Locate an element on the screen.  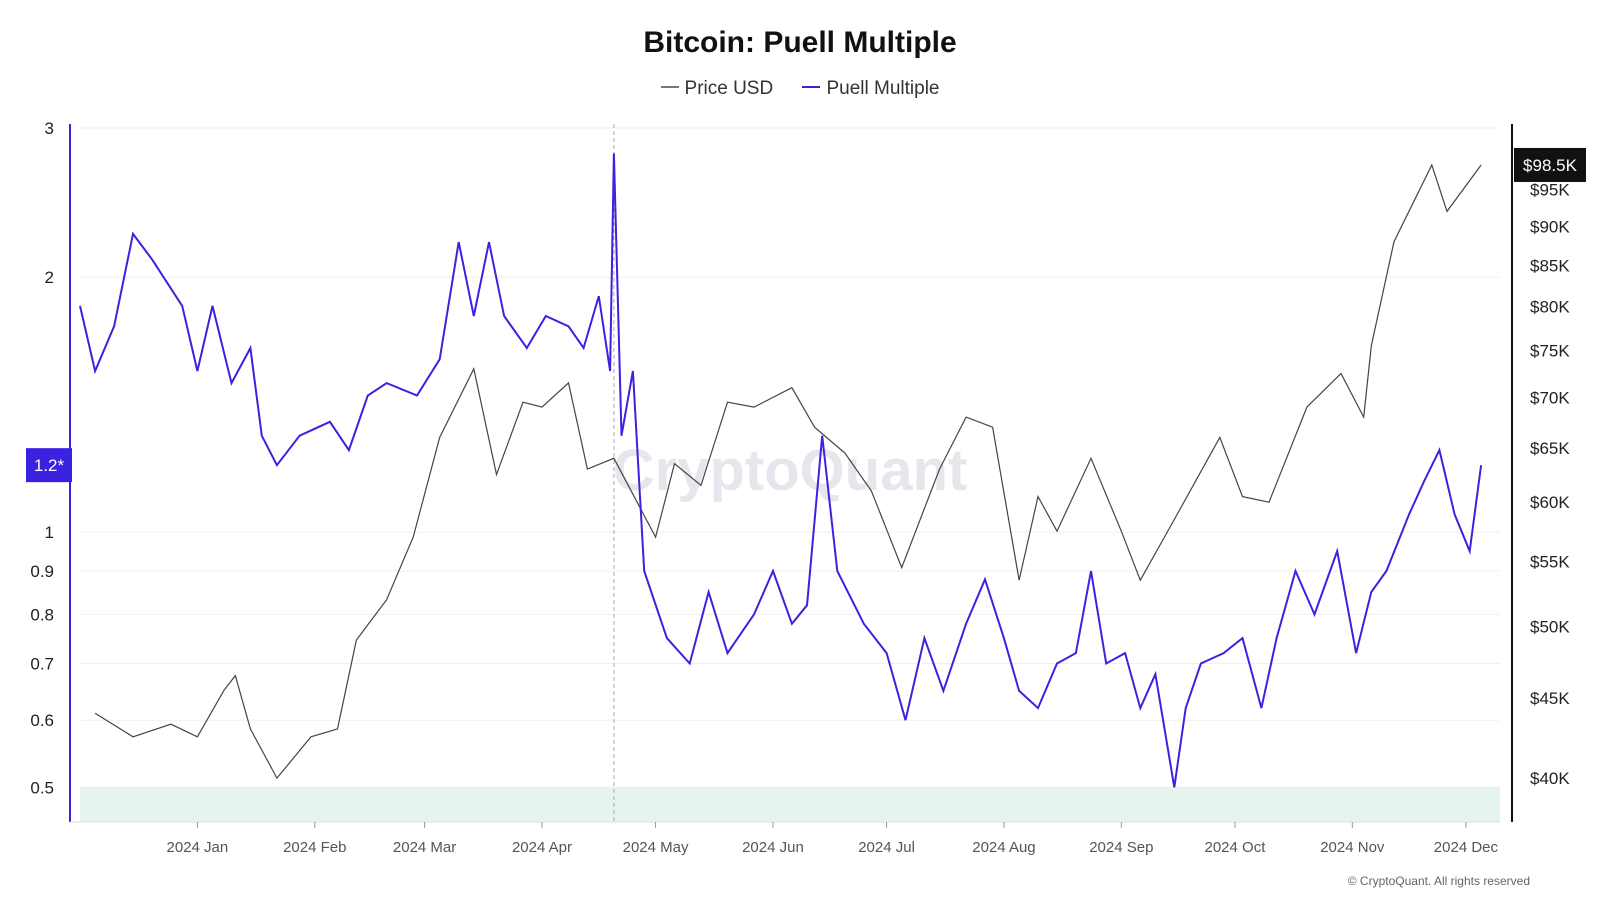
x-tick-label: 2024 Jul is located at coordinates (886, 847).